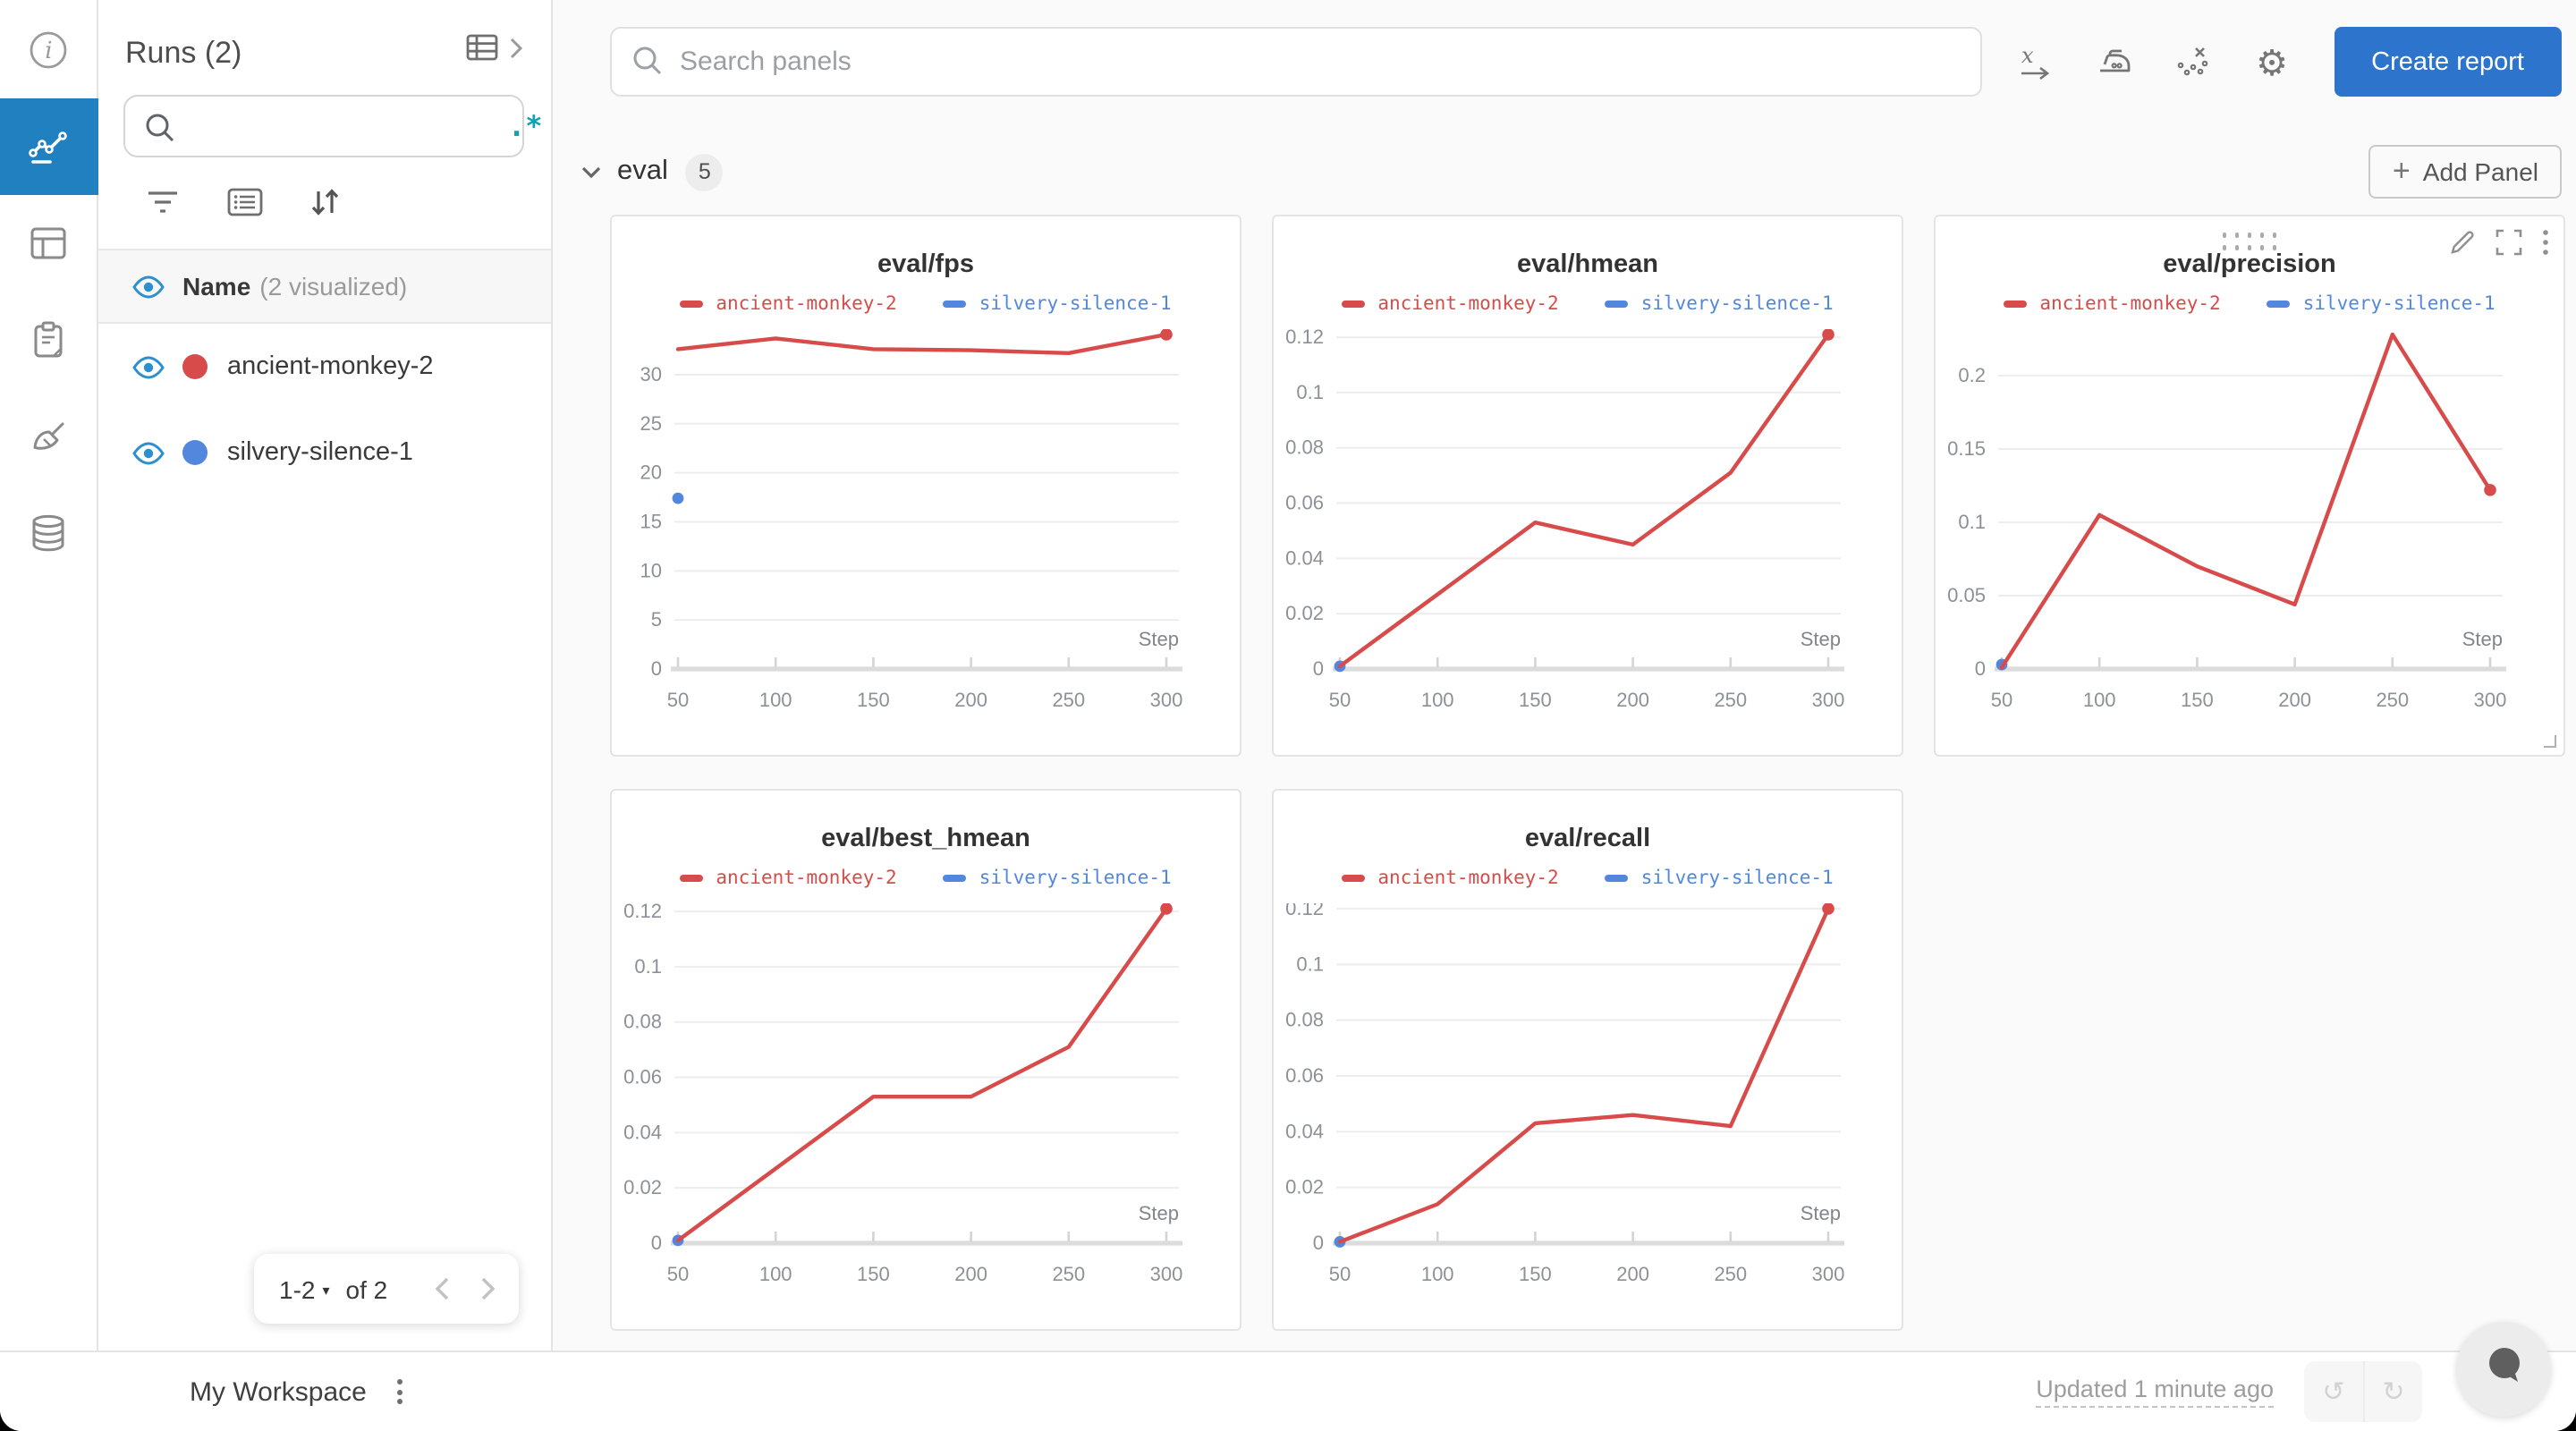  Describe the element at coordinates (2545, 243) in the screenshot. I see `panel-menu-kebab-icon` at that location.